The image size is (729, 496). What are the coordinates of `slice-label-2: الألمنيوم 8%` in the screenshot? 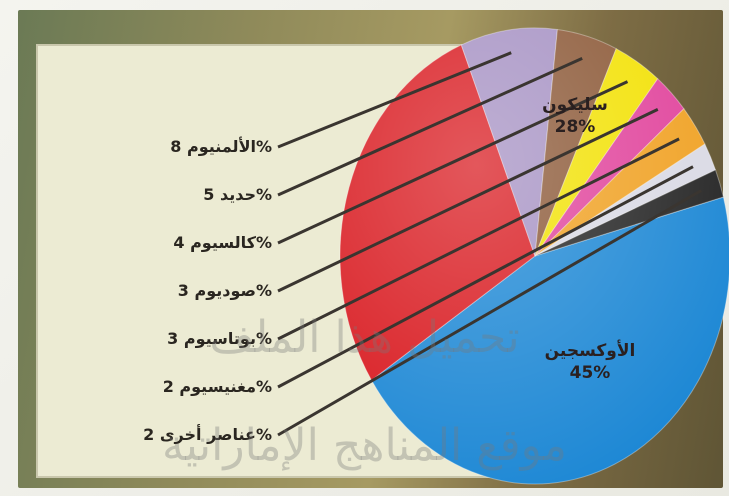 It's located at (221, 146).